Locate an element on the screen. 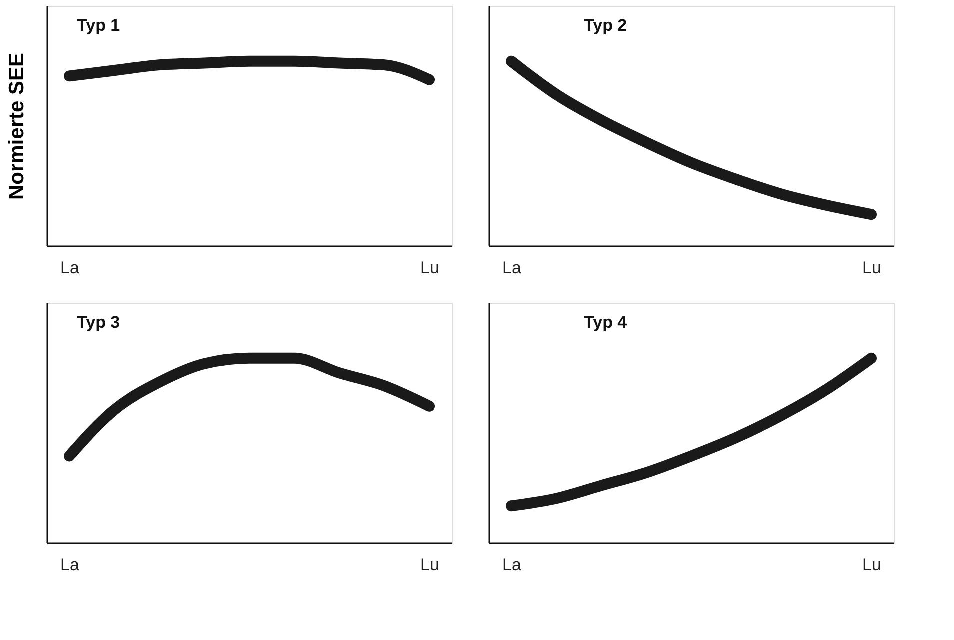 This screenshot has height=640, width=954. chart-title: Typ 4 is located at coordinates (606, 322).